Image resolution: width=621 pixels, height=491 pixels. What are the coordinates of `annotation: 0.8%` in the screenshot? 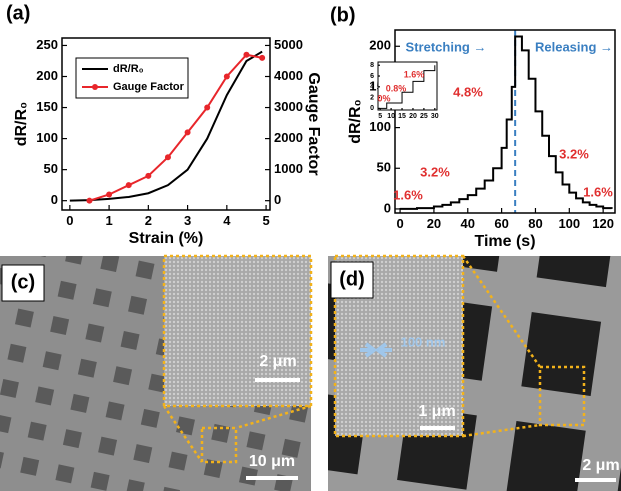 It's located at (396, 88).